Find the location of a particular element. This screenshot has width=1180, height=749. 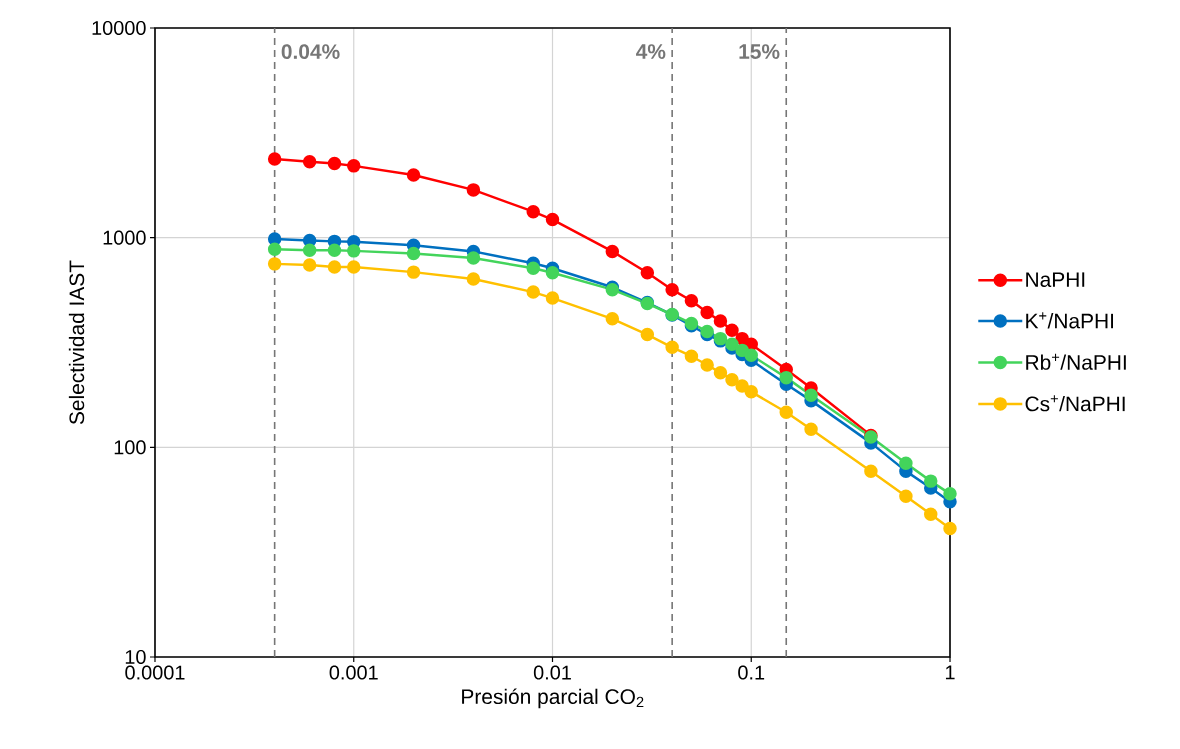

legend-label: K$^{+}$/NaPHI is located at coordinates (1070, 320).